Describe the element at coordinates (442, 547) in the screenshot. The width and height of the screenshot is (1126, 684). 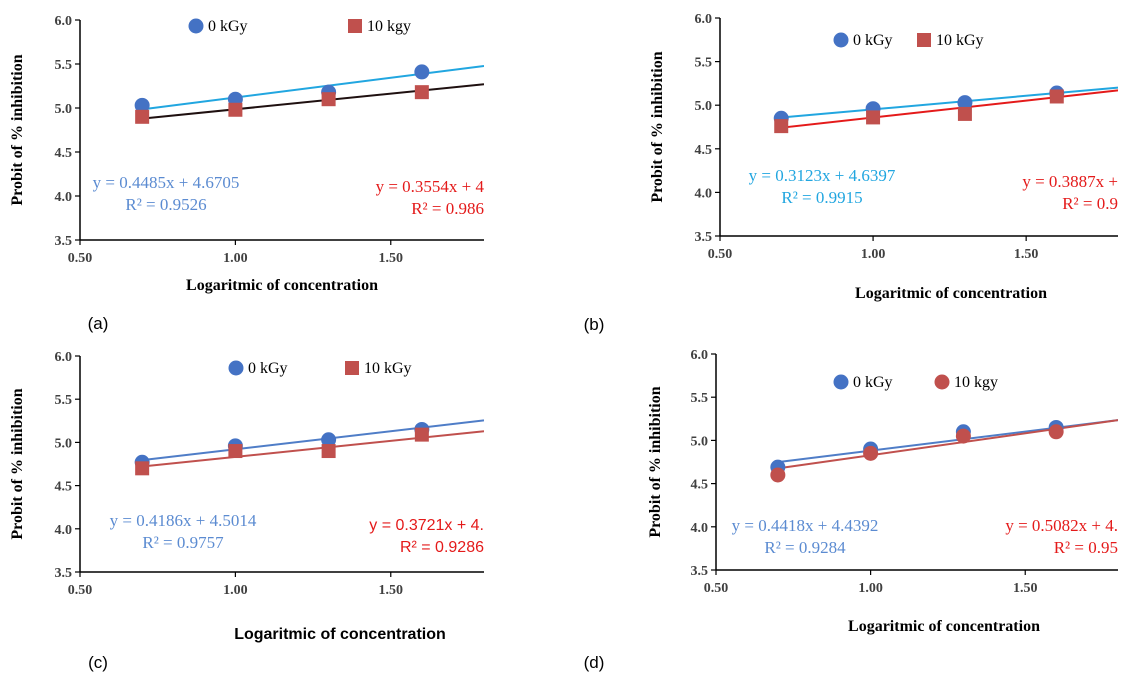
I see `r-squared-label: R² = 0.9286` at that location.